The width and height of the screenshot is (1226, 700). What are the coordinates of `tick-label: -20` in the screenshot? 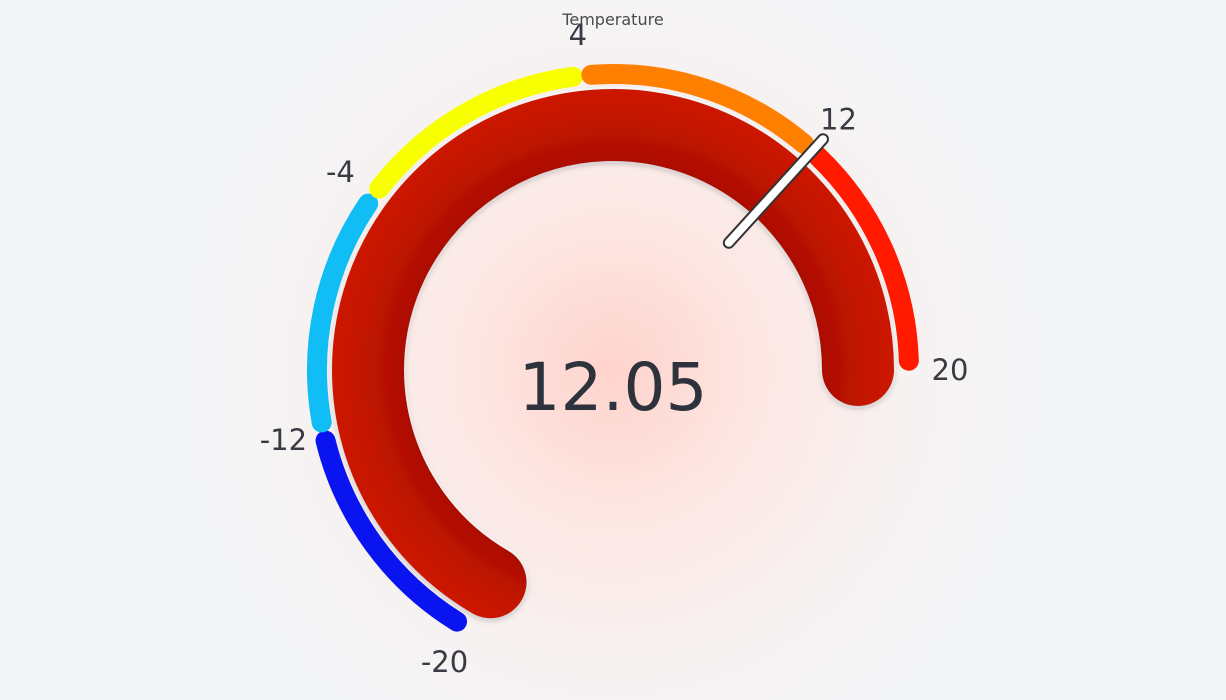 It's located at (444, 662).